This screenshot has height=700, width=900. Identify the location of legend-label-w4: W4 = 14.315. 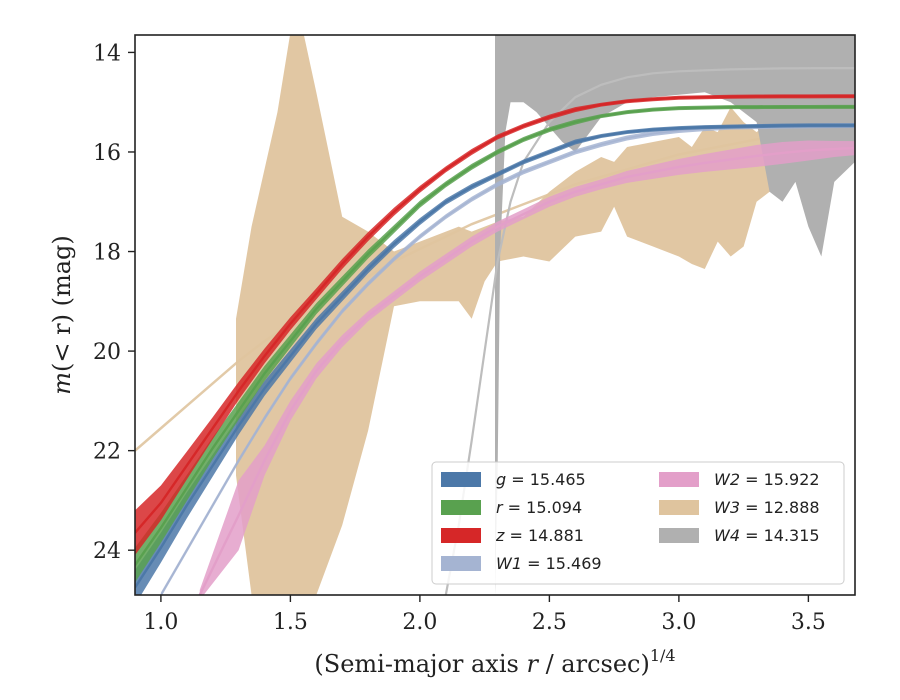
(767, 535).